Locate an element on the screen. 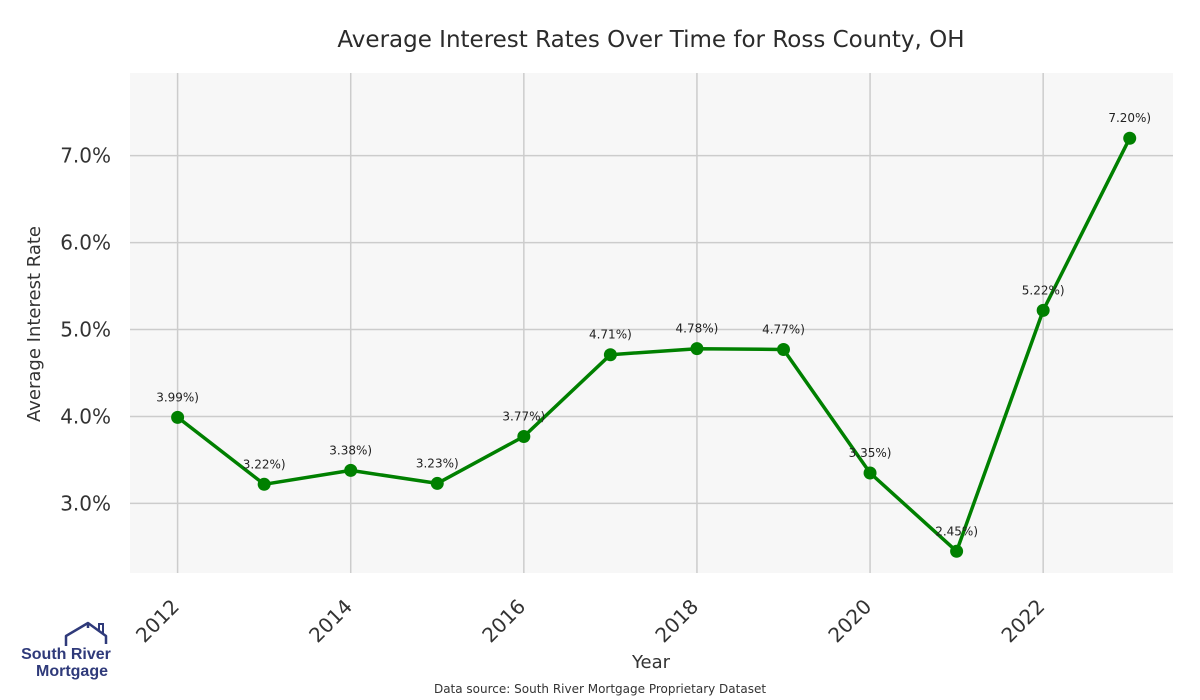 This screenshot has height=700, width=1200. y-tick-label: 6.0% is located at coordinates (85, 243).